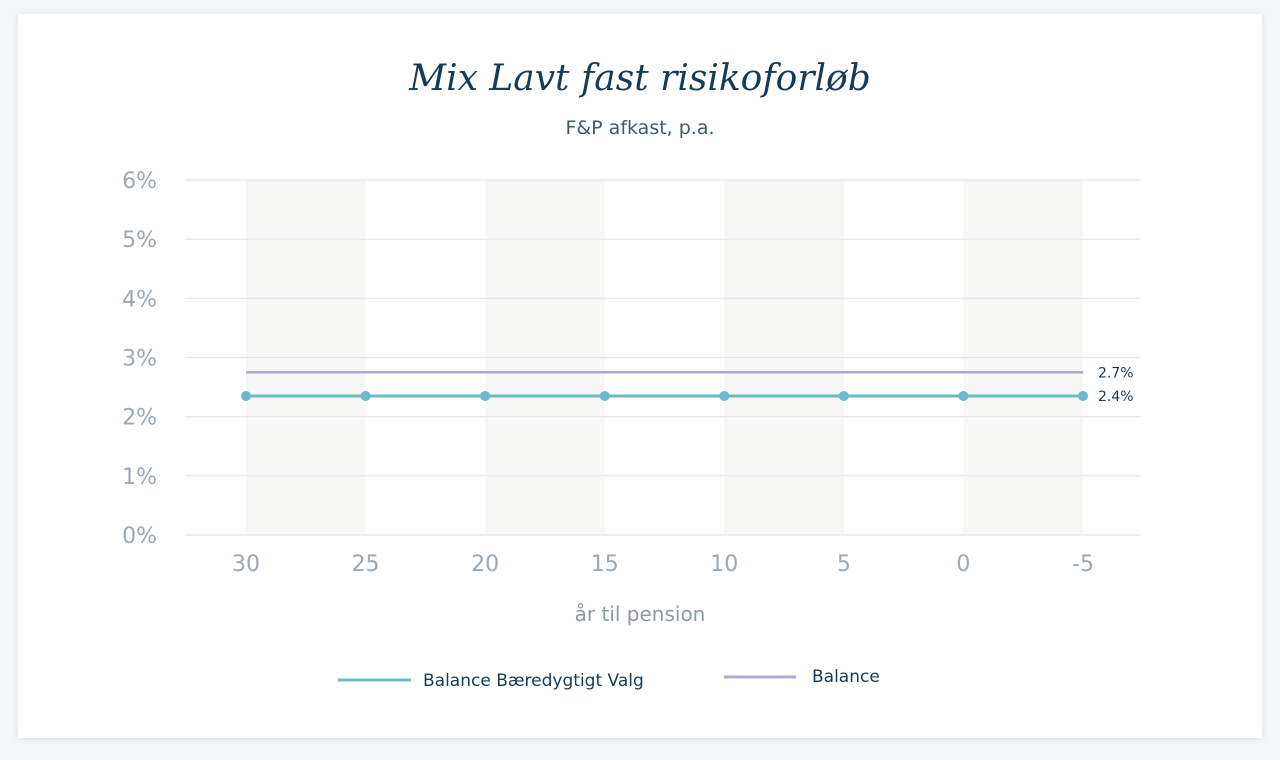 This screenshot has width=1280, height=760. Describe the element at coordinates (640, 614) in the screenshot. I see `x-axis-label: år til pension` at that location.